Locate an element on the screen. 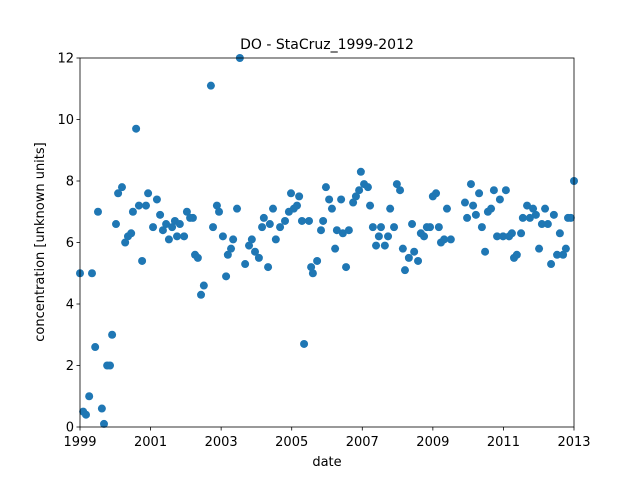 Image resolution: width=640 pixels, height=480 pixels. x-tick-label: 2005 is located at coordinates (291, 442).